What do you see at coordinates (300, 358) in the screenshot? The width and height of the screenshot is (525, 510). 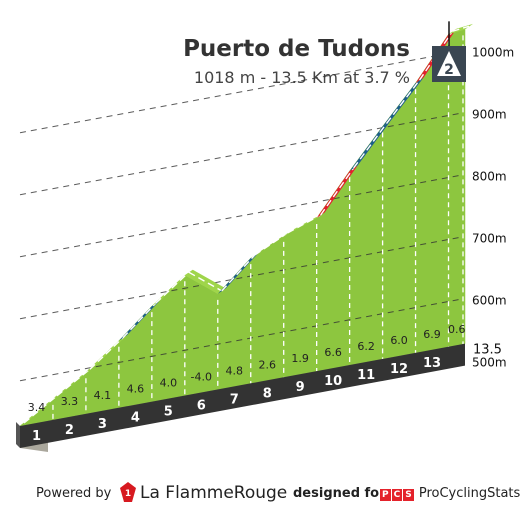 I see `gradient-label-9: 1.9` at bounding box center [300, 358].